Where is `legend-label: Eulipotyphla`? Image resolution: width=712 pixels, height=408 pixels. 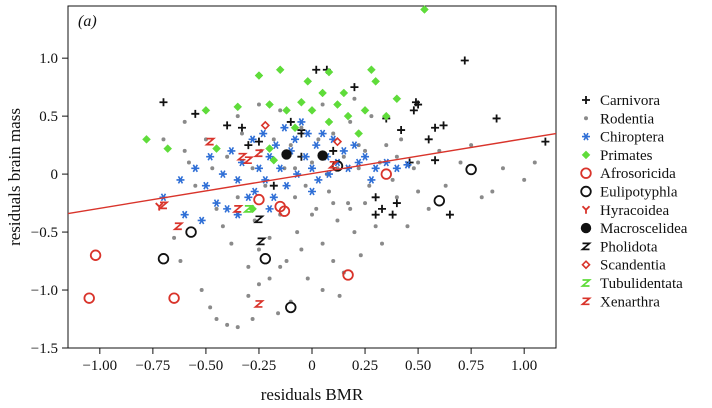
legend-label: Eulipotyphla is located at coordinates (639, 193).